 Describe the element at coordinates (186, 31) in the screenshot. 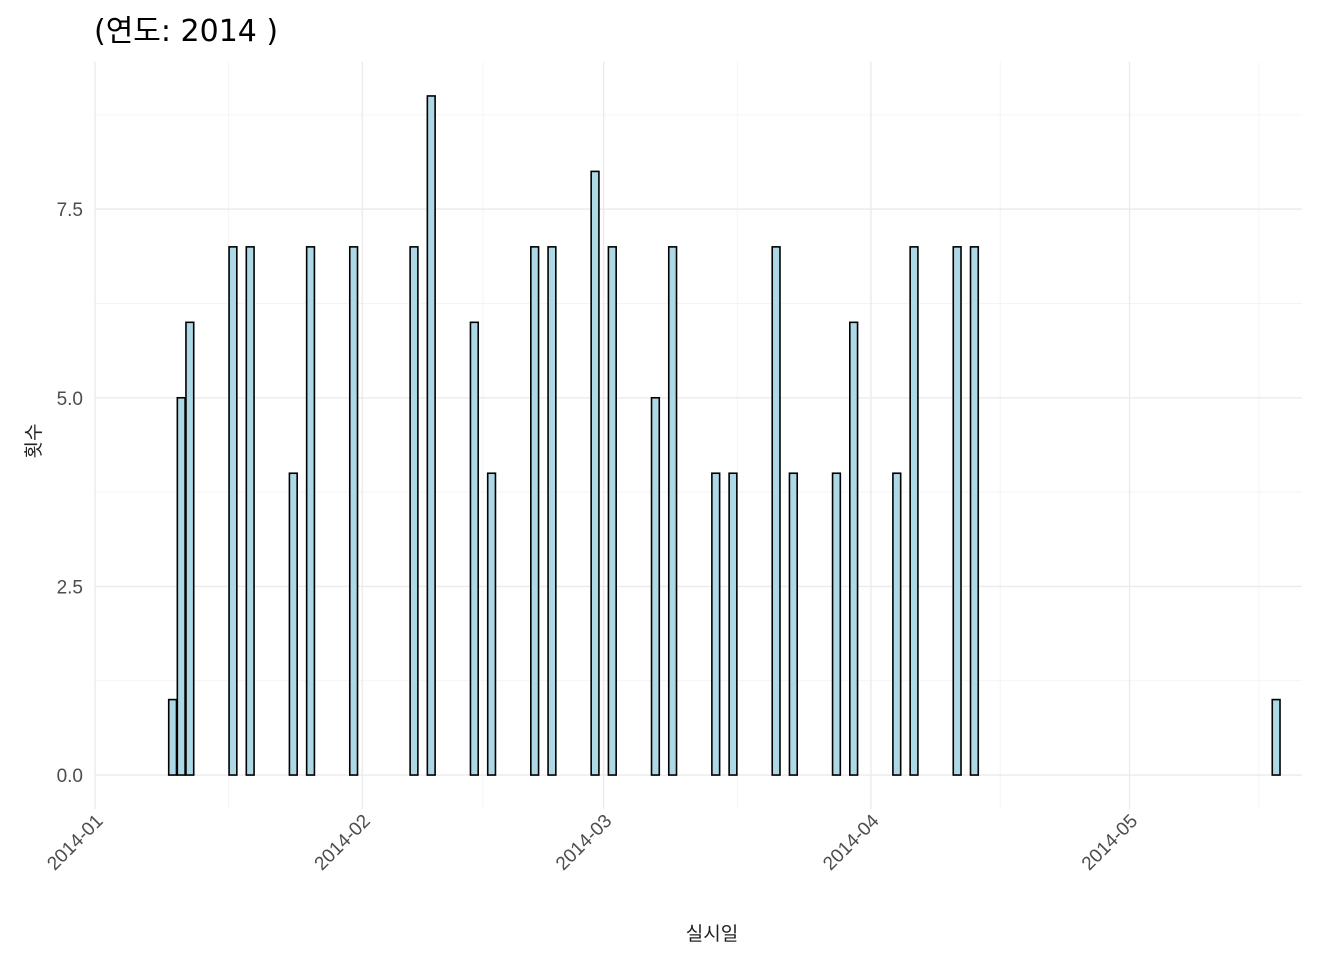

I see `chart-title: (연도: 2014 )` at that location.